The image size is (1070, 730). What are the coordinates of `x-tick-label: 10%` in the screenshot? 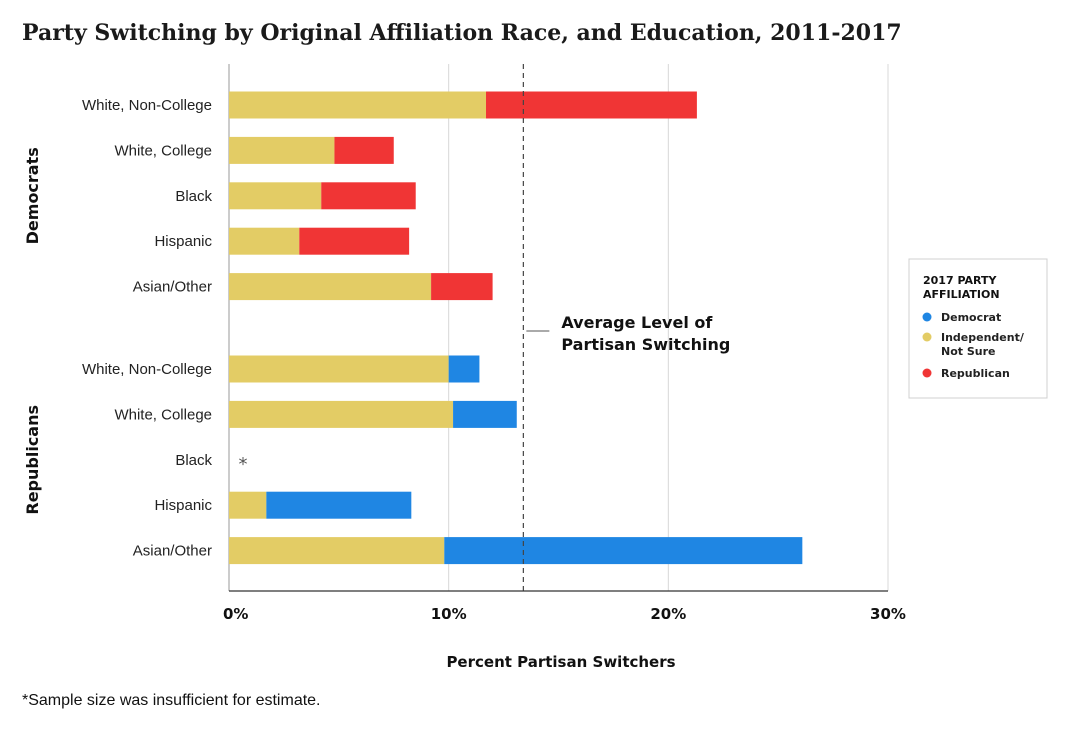 It's located at (449, 614).